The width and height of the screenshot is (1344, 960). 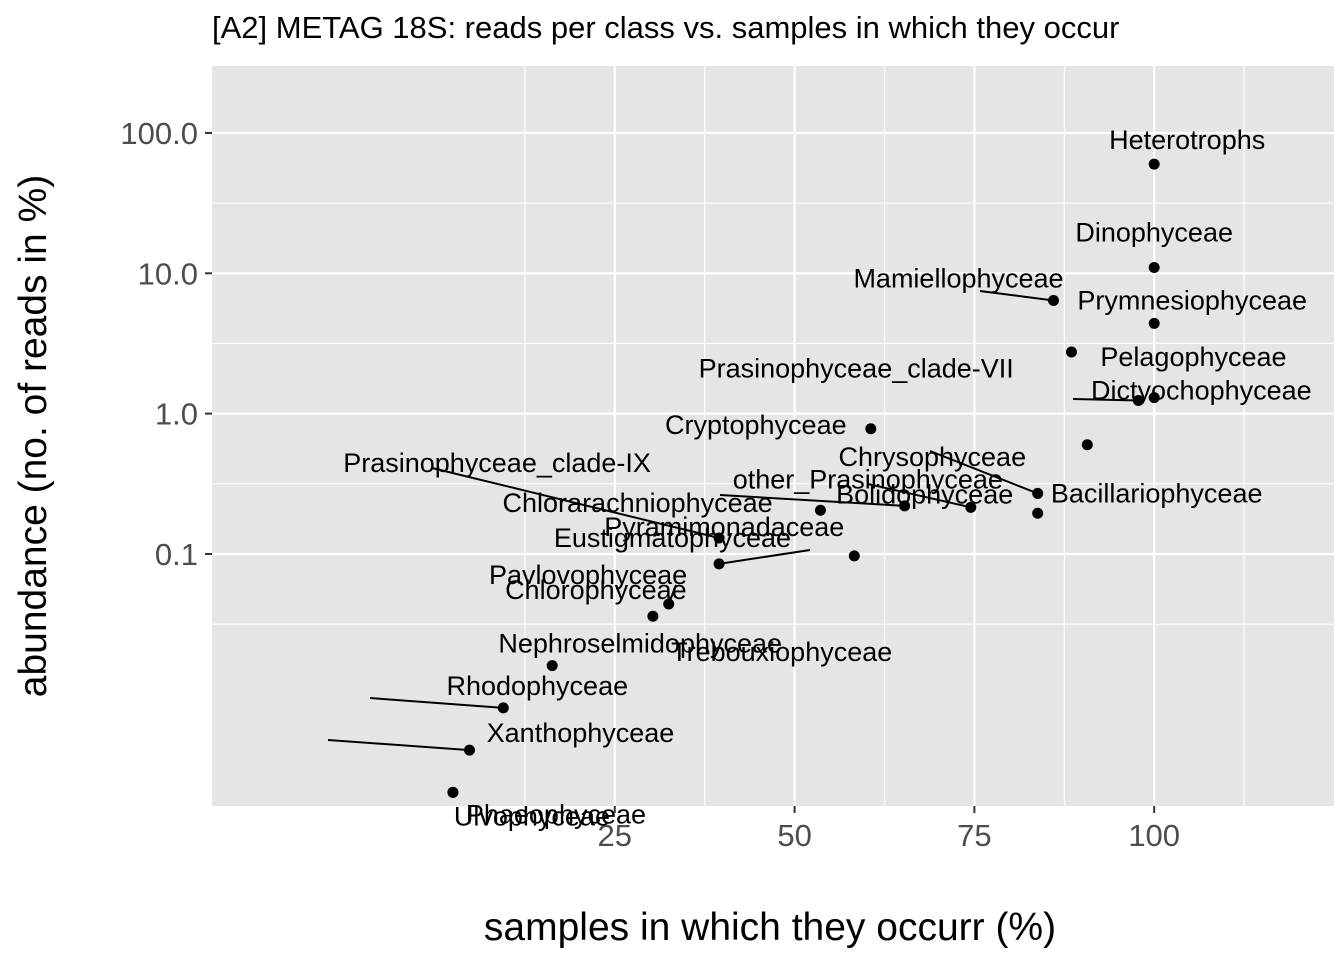 What do you see at coordinates (1193, 357) in the screenshot?
I see `data-point-label: Pelagophyceae` at bounding box center [1193, 357].